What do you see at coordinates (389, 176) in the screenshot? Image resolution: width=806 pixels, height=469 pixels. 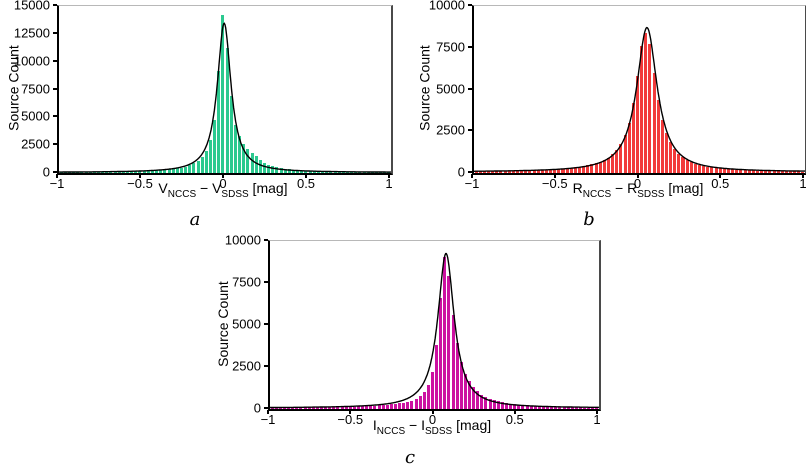 I see `x-tick-mark` at bounding box center [389, 176].